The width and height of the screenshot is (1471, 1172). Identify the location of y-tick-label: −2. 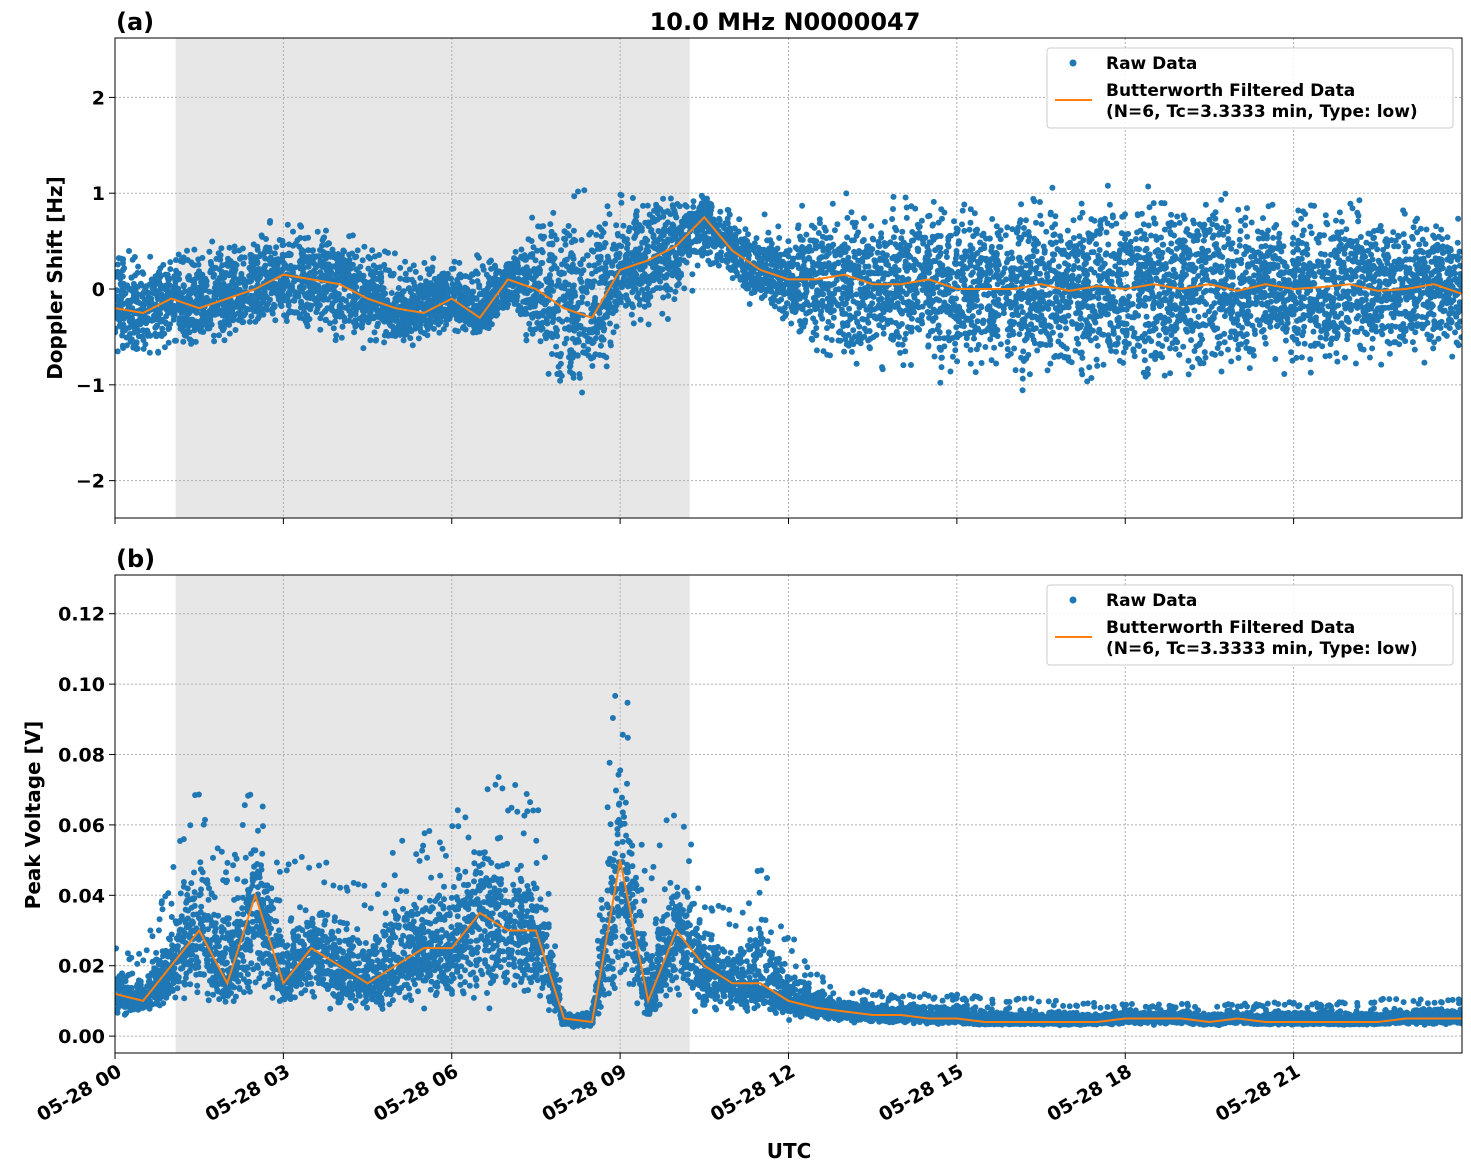
(90, 482).